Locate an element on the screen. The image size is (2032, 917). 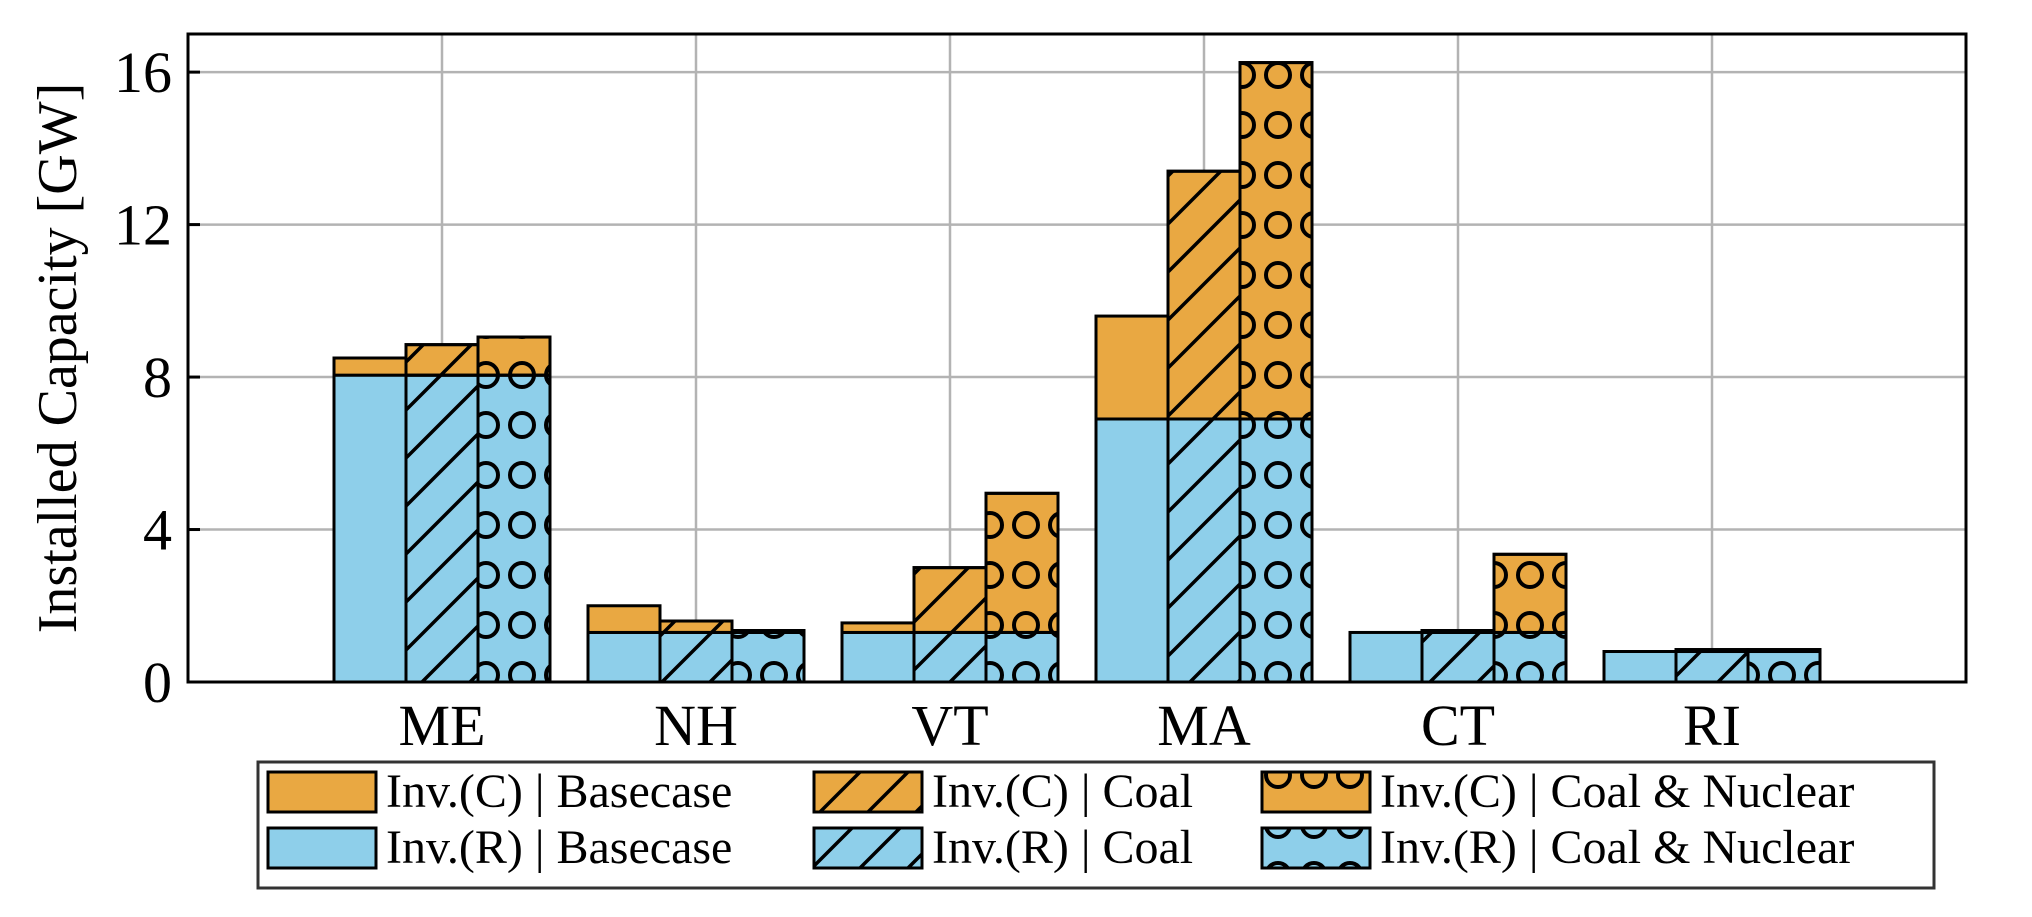
y-tick-label: 12 is located at coordinates (143, 225).